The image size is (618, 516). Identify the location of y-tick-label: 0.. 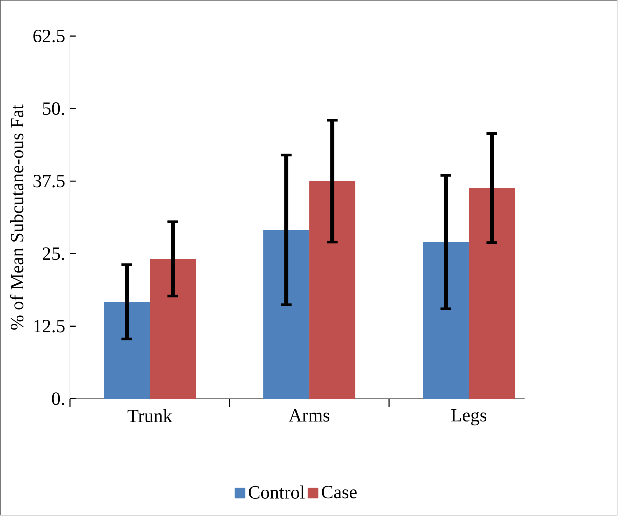
(58, 399).